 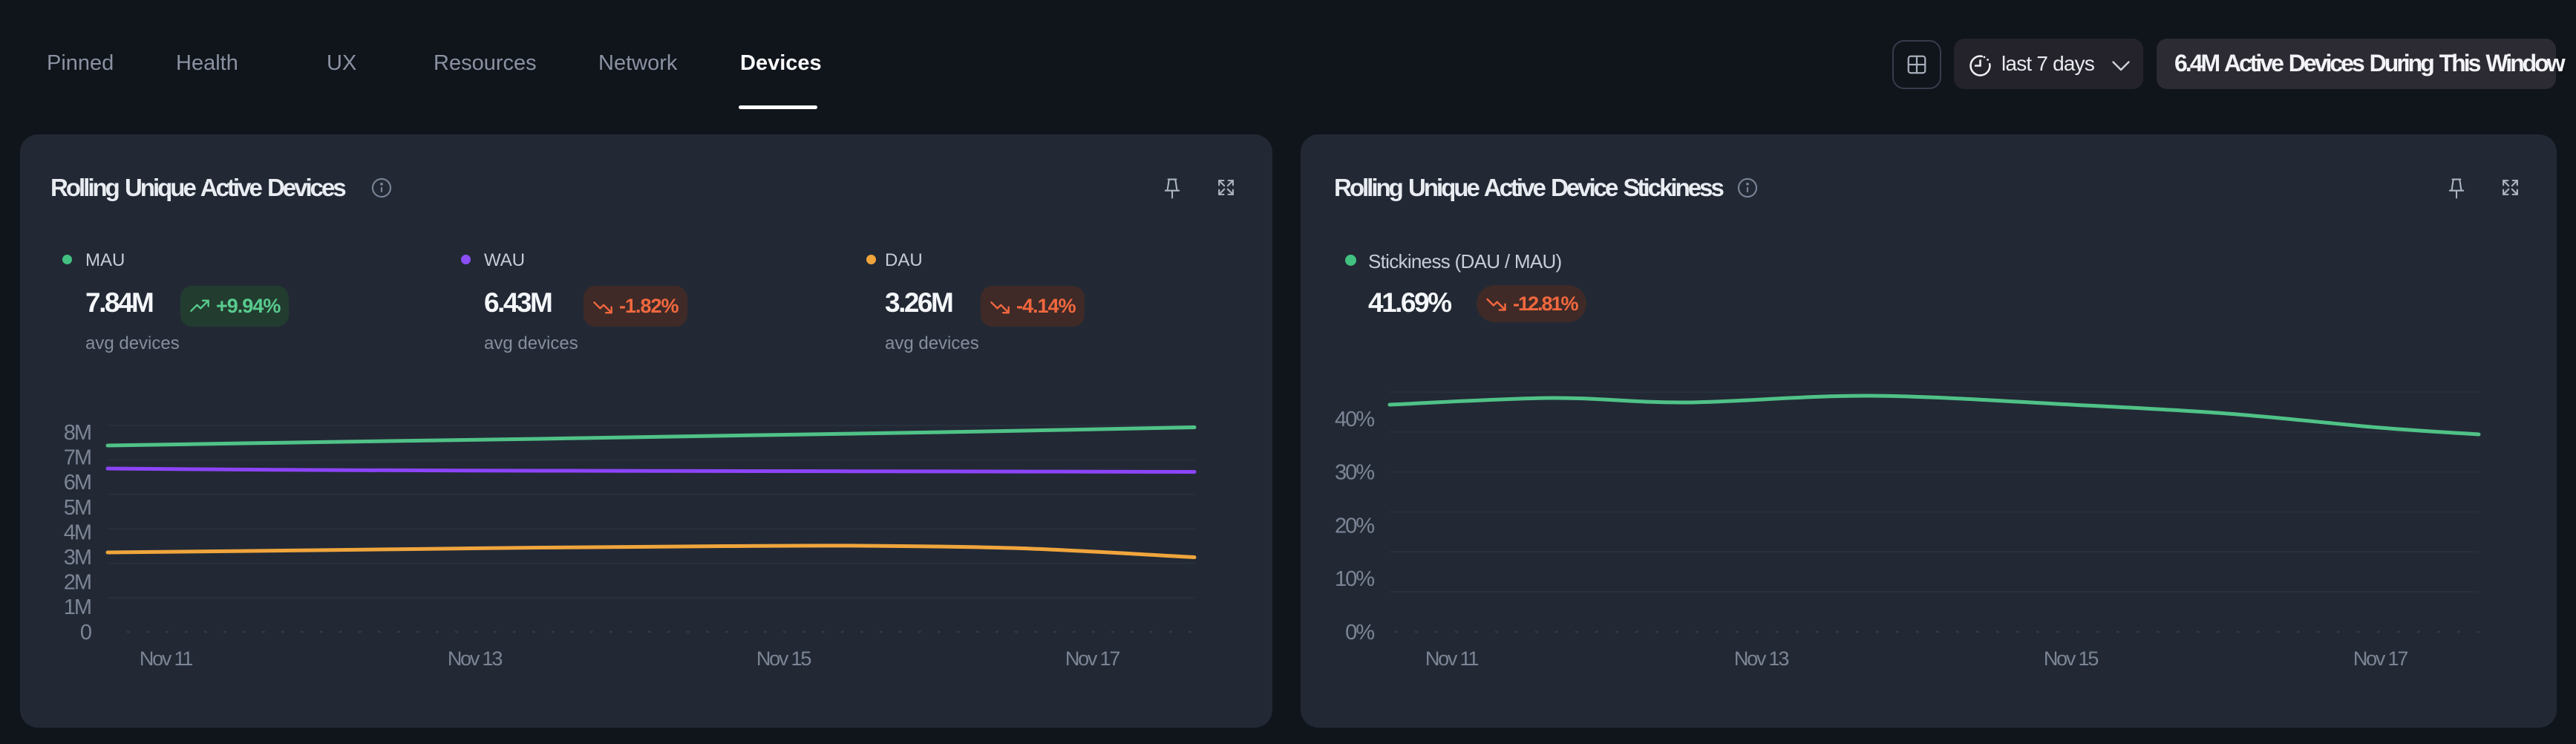 I want to click on svg-text: 20%, so click(x=1354, y=526).